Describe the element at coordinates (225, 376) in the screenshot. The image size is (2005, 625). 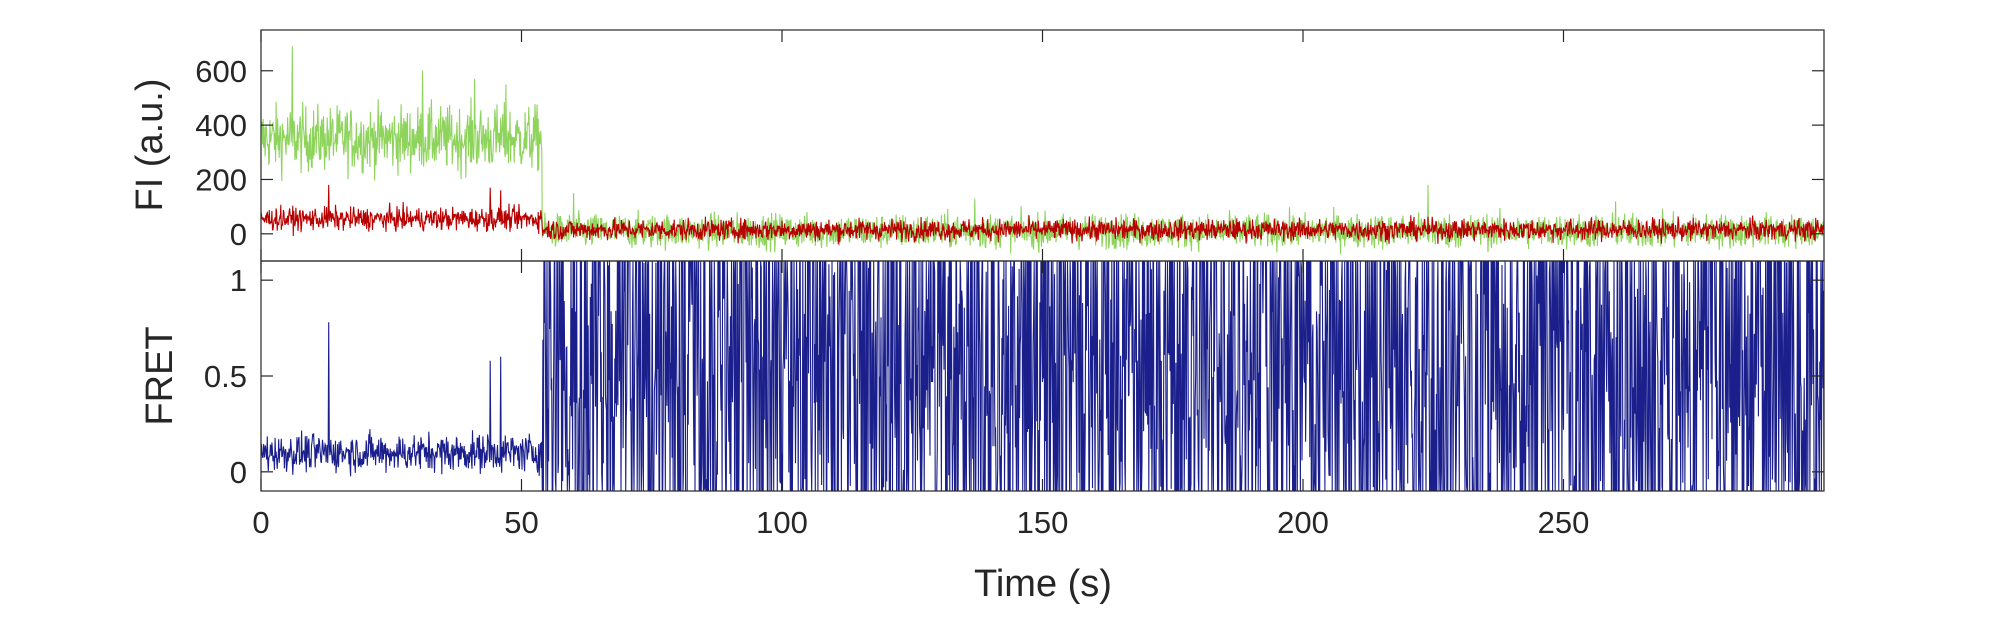
I see `y-tick-label: 0.5` at that location.